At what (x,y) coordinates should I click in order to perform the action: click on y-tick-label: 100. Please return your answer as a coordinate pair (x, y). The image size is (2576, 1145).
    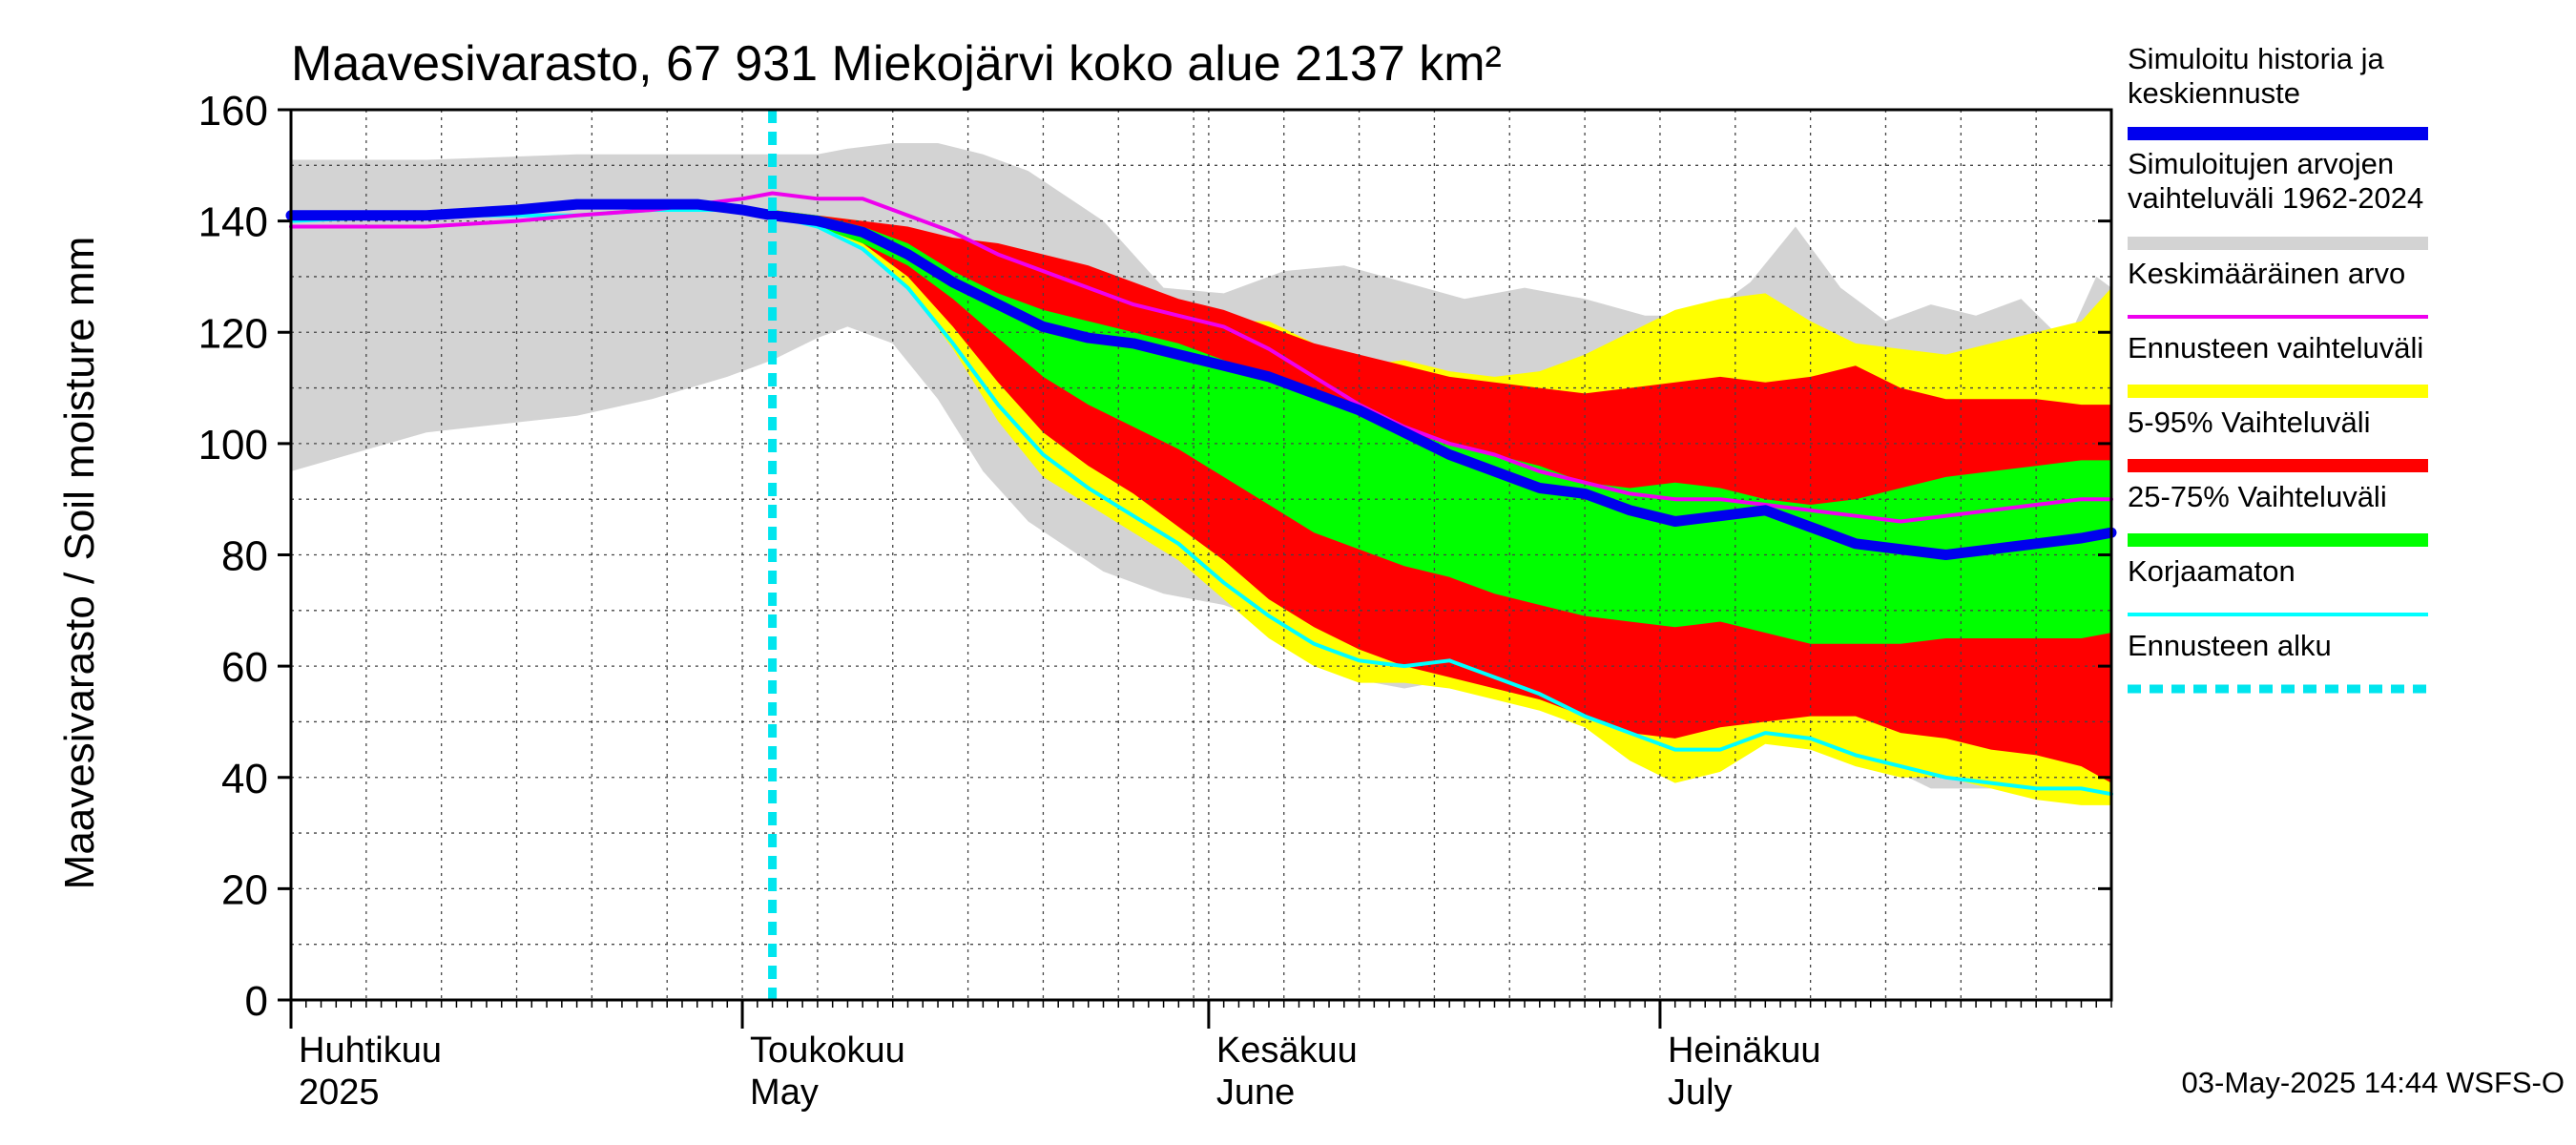
    Looking at the image, I should click on (233, 445).